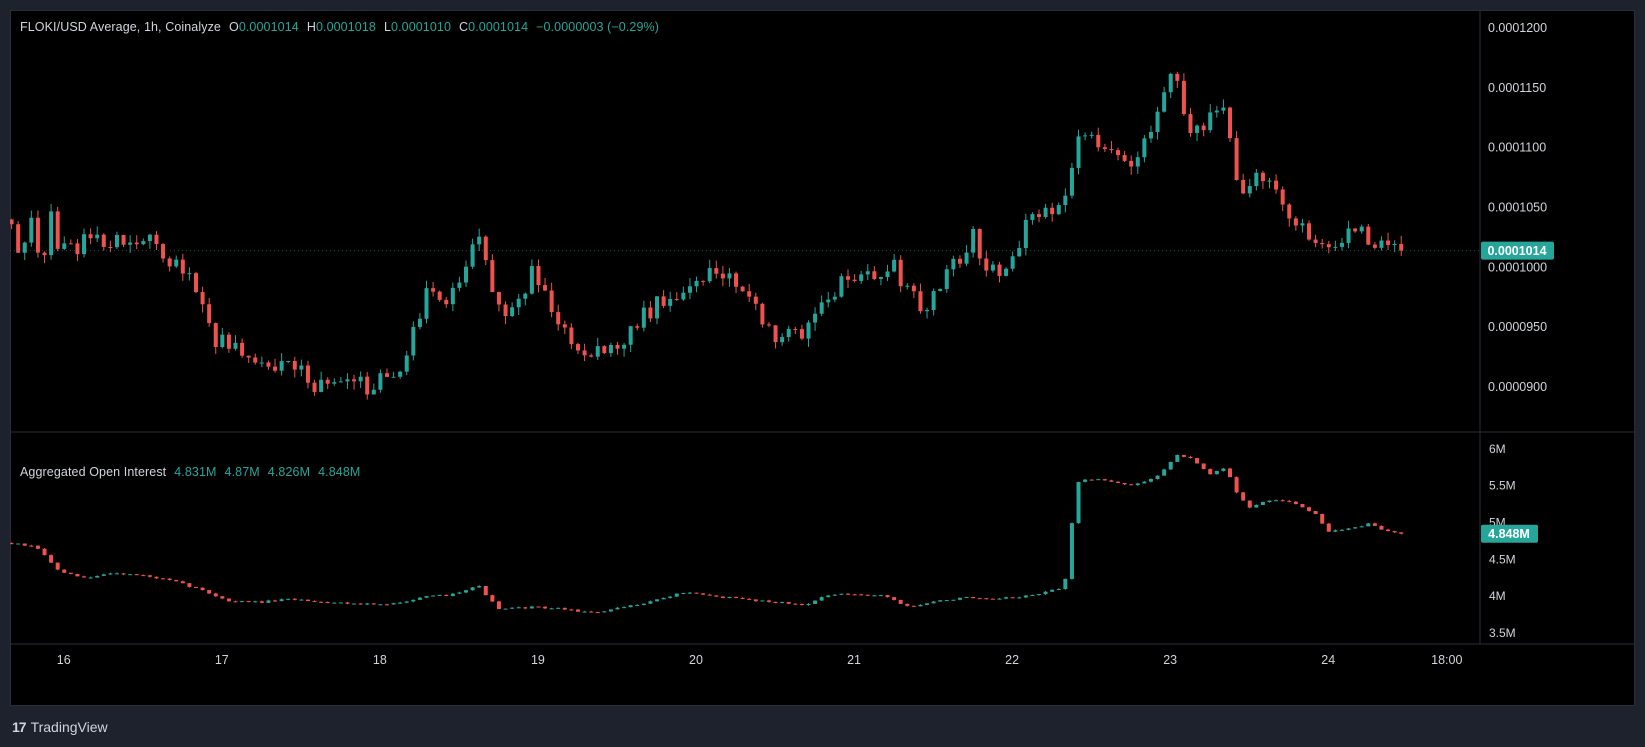 The image size is (1645, 747). Describe the element at coordinates (1446, 660) in the screenshot. I see `time-axis-tick-label: 18:00` at that location.